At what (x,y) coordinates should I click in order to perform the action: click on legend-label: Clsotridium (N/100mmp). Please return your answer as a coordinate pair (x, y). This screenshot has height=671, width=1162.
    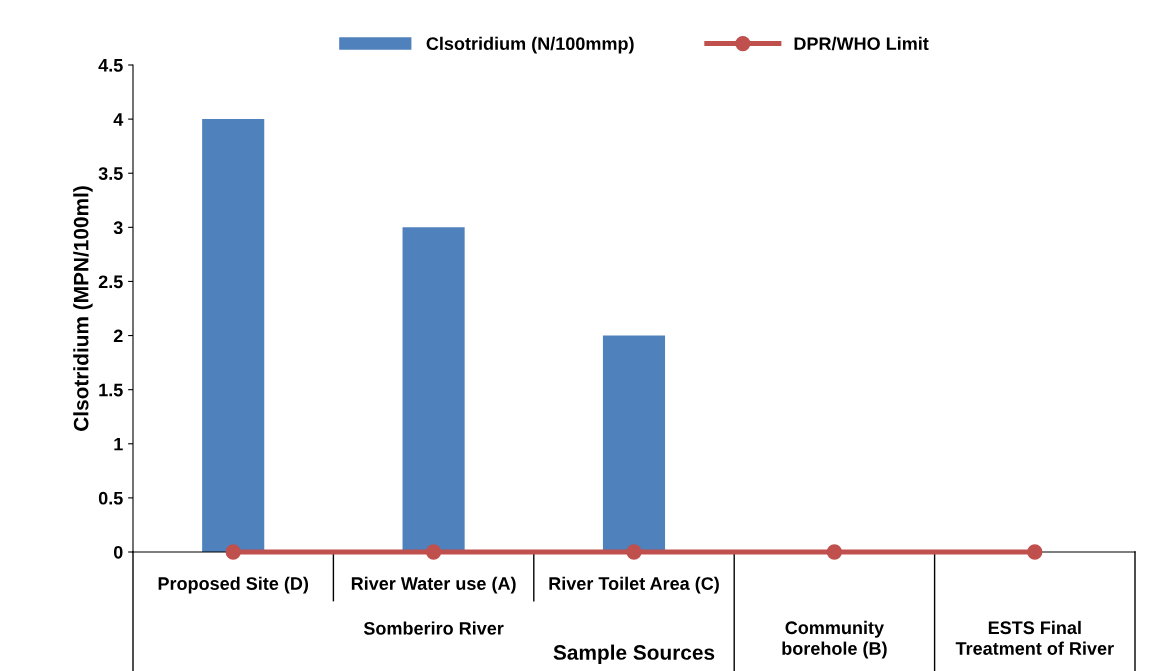
    Looking at the image, I should click on (530, 45).